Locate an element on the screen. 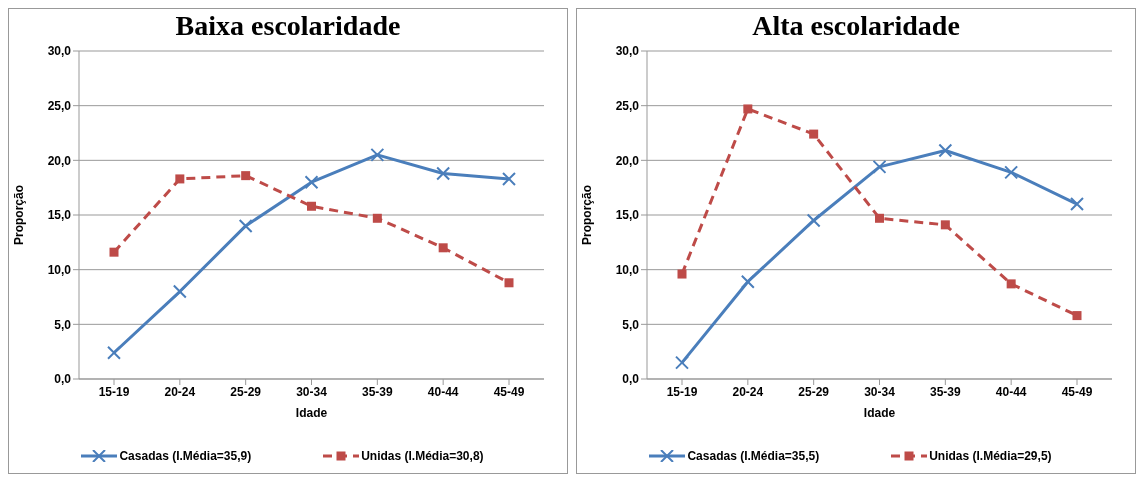 The height and width of the screenshot is (480, 1147). legend-label: Unidas (I.Média=29,5) is located at coordinates (990, 456).